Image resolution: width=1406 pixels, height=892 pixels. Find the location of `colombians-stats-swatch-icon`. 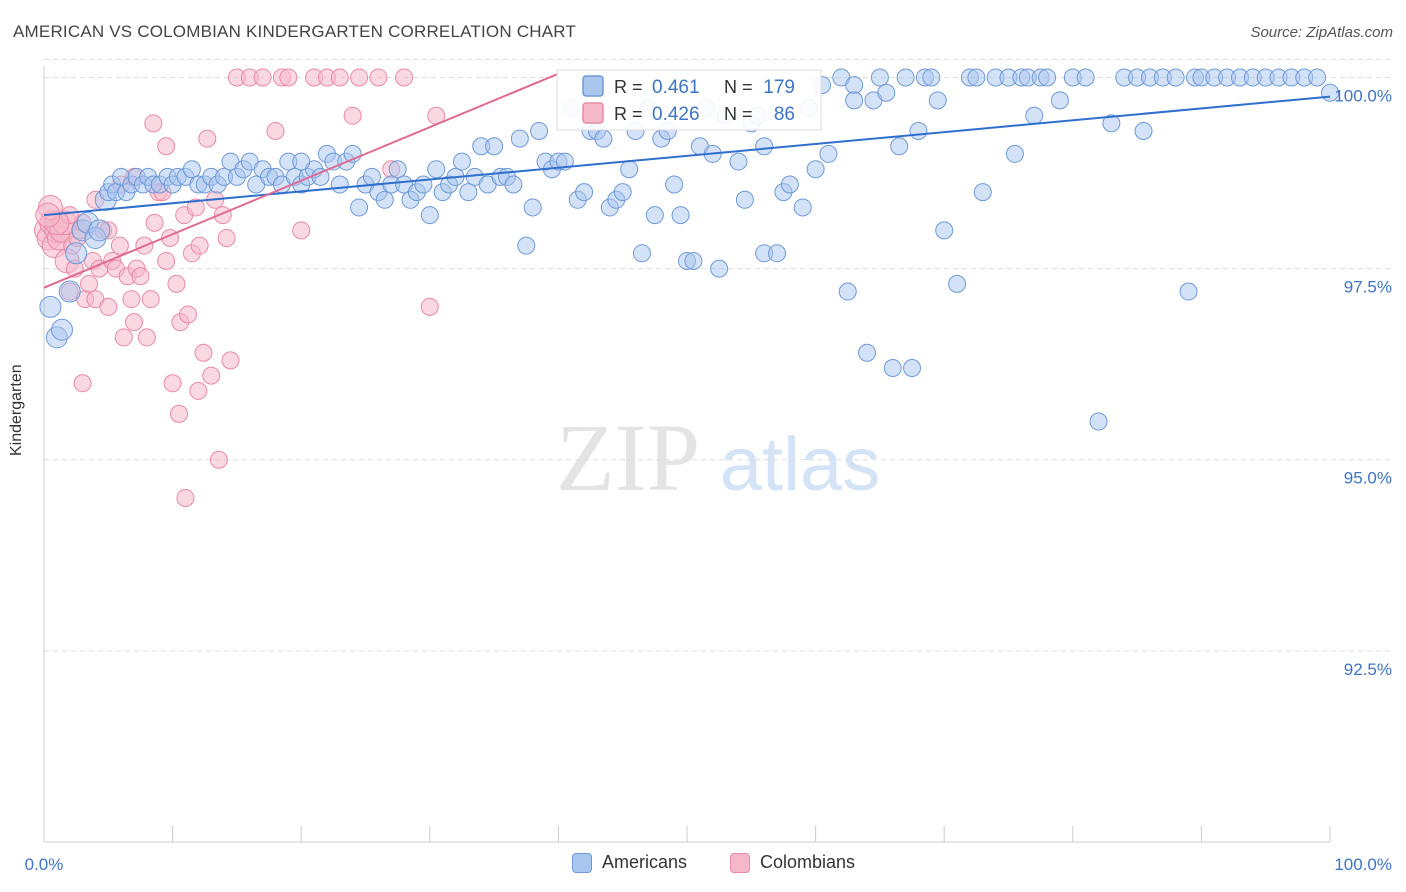

colombians-stats-swatch-icon is located at coordinates (593, 113).